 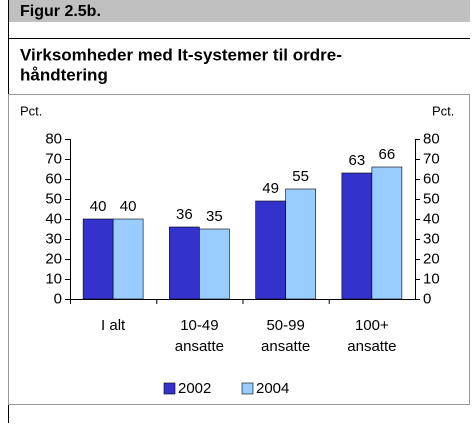 What do you see at coordinates (184, 214) in the screenshot?
I see `value-label: 36` at bounding box center [184, 214].